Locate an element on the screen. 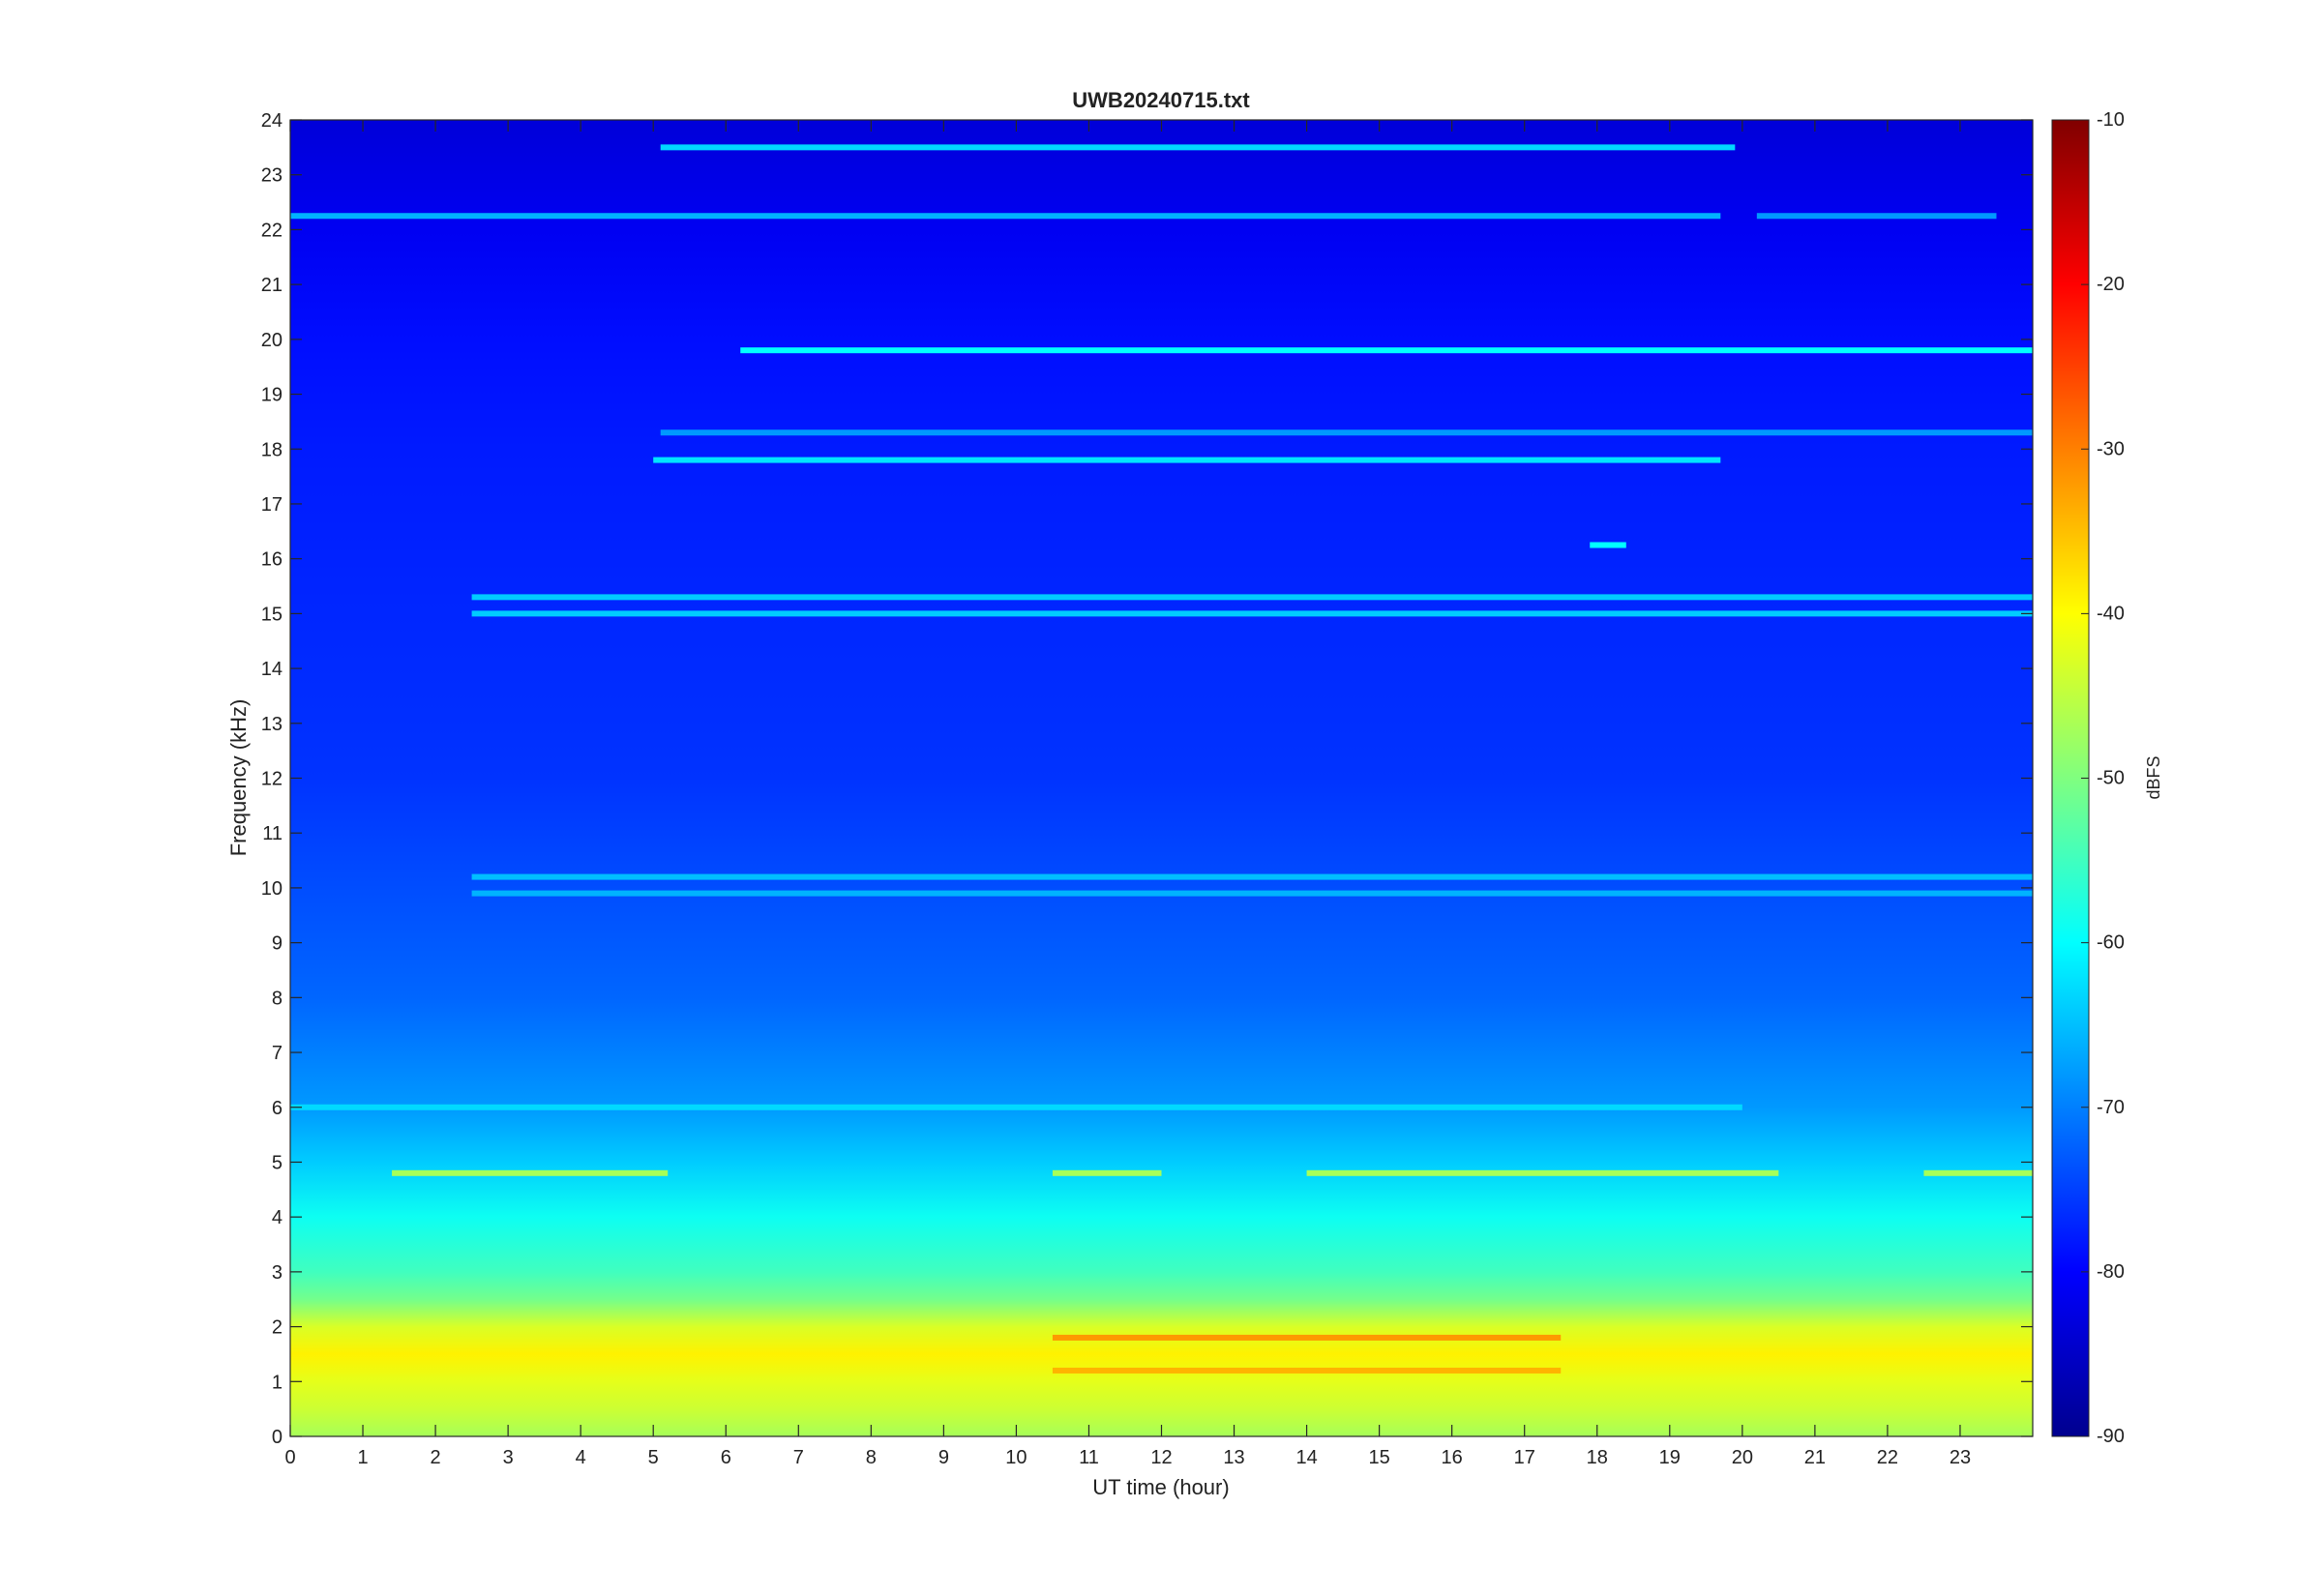 The width and height of the screenshot is (2322, 1596). y-tick-label: 22 is located at coordinates (272, 230).